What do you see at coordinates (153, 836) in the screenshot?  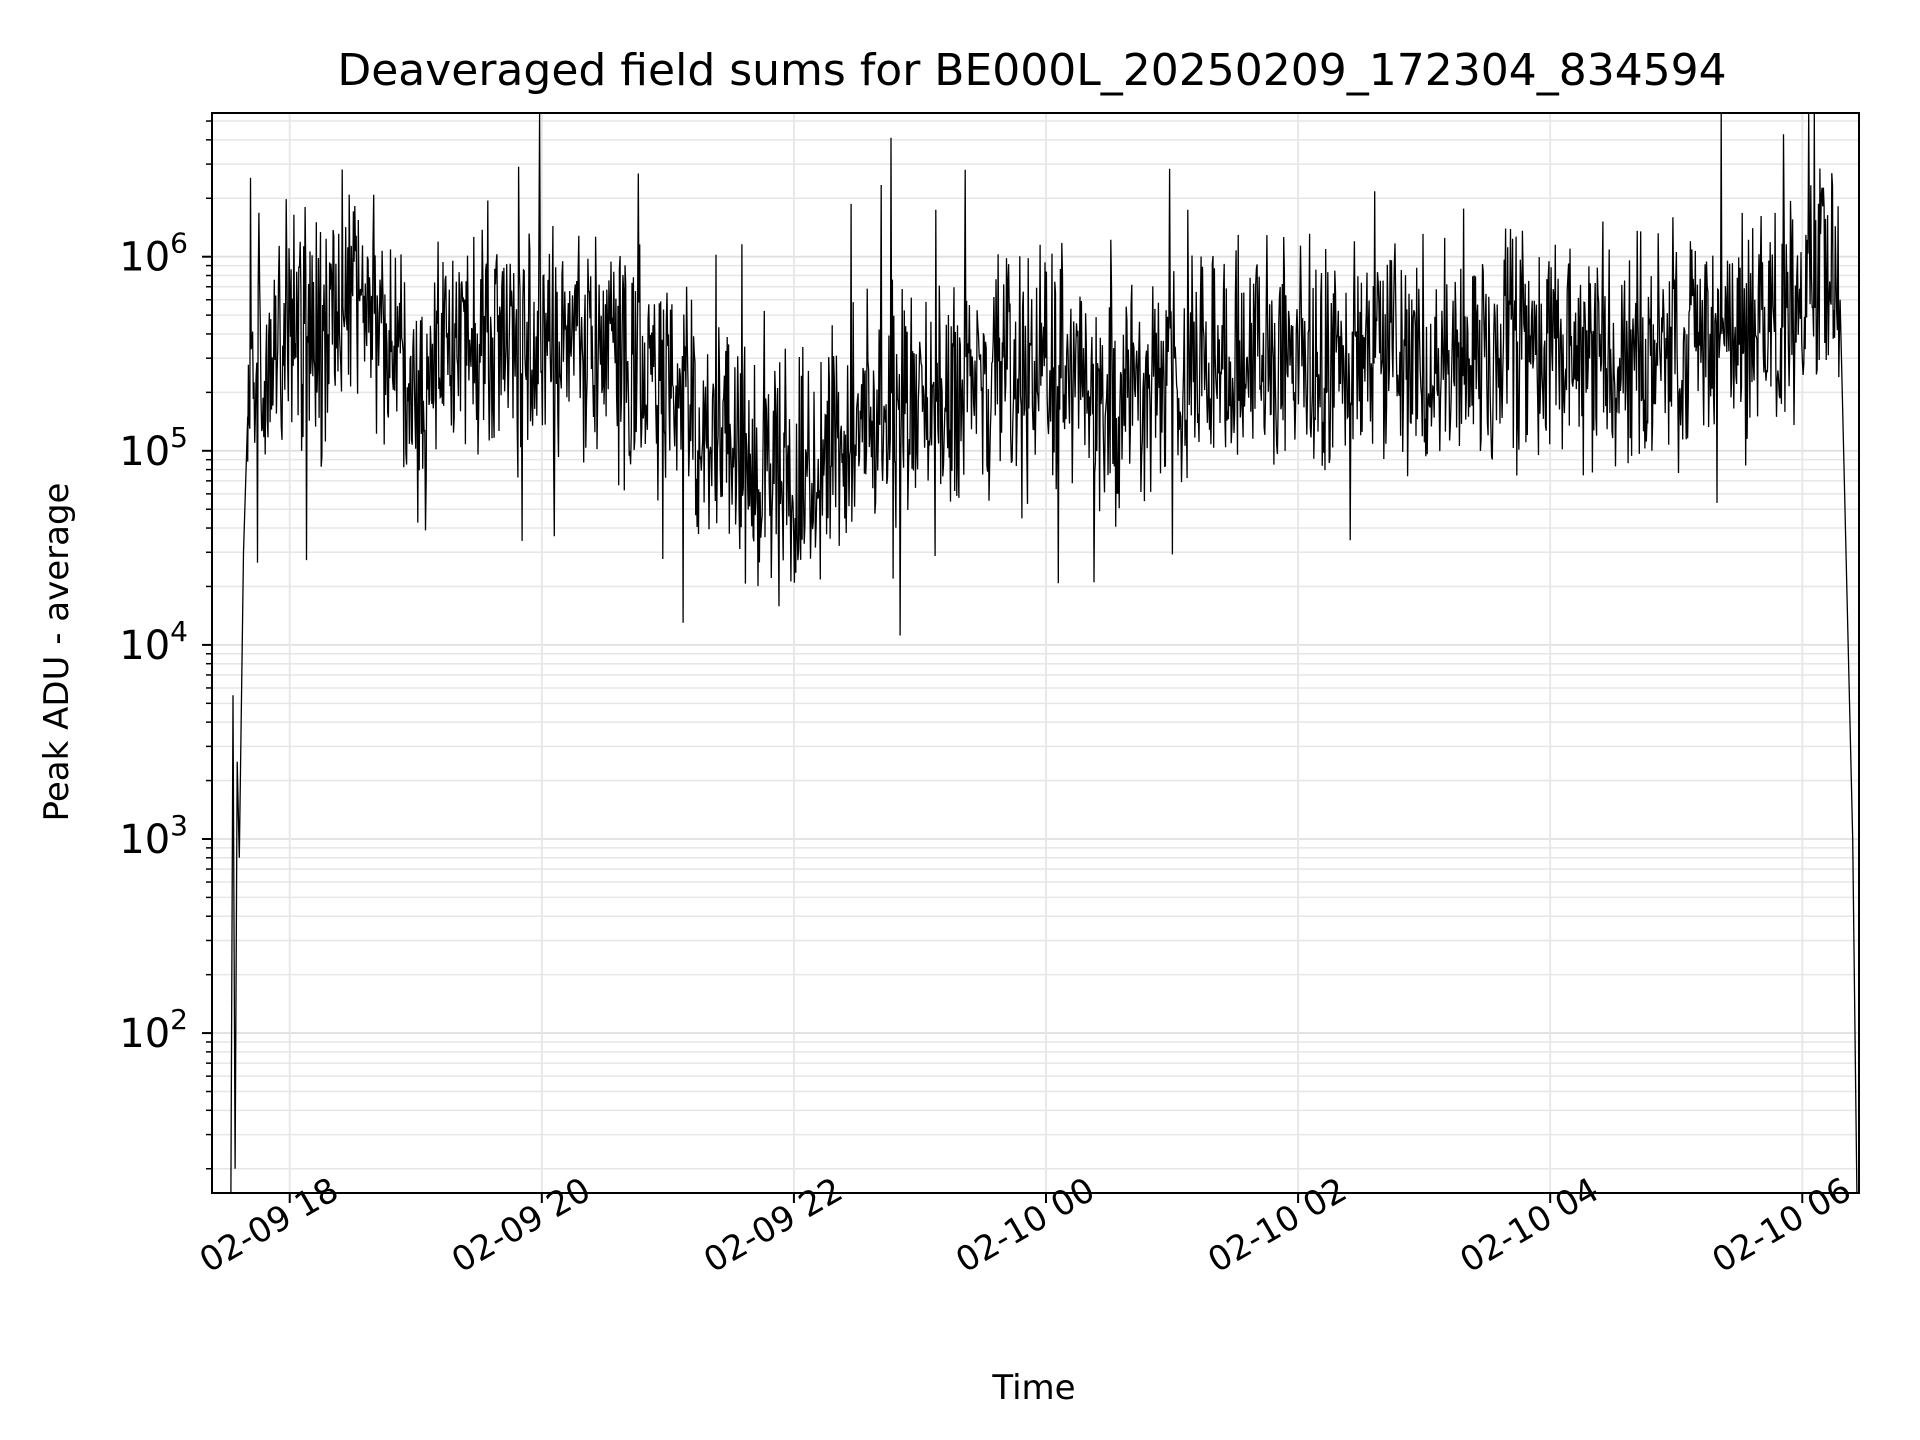 I see `y-tick-label: 10³` at bounding box center [153, 836].